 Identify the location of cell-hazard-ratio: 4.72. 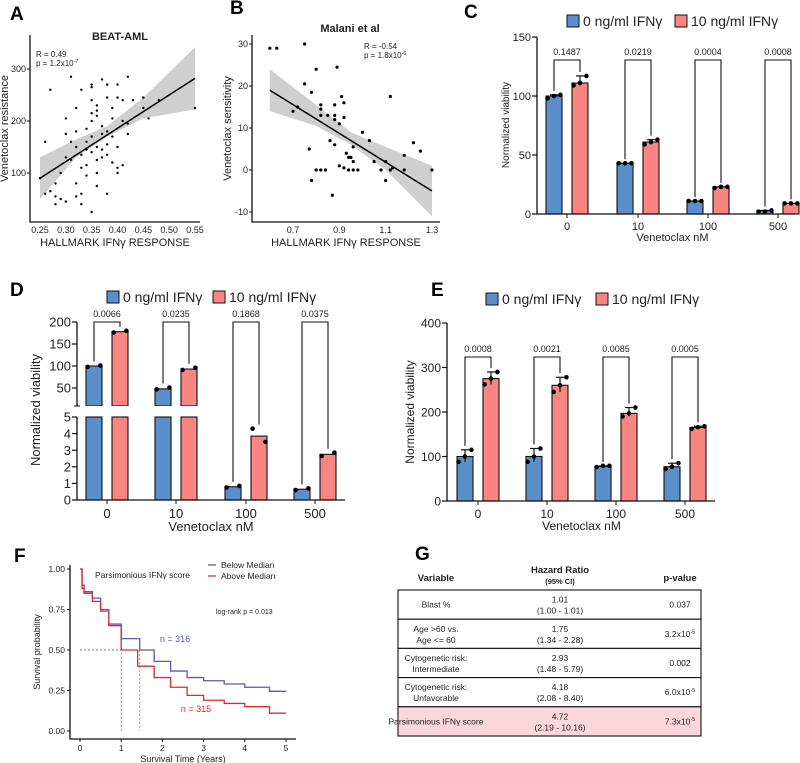
(560, 716).